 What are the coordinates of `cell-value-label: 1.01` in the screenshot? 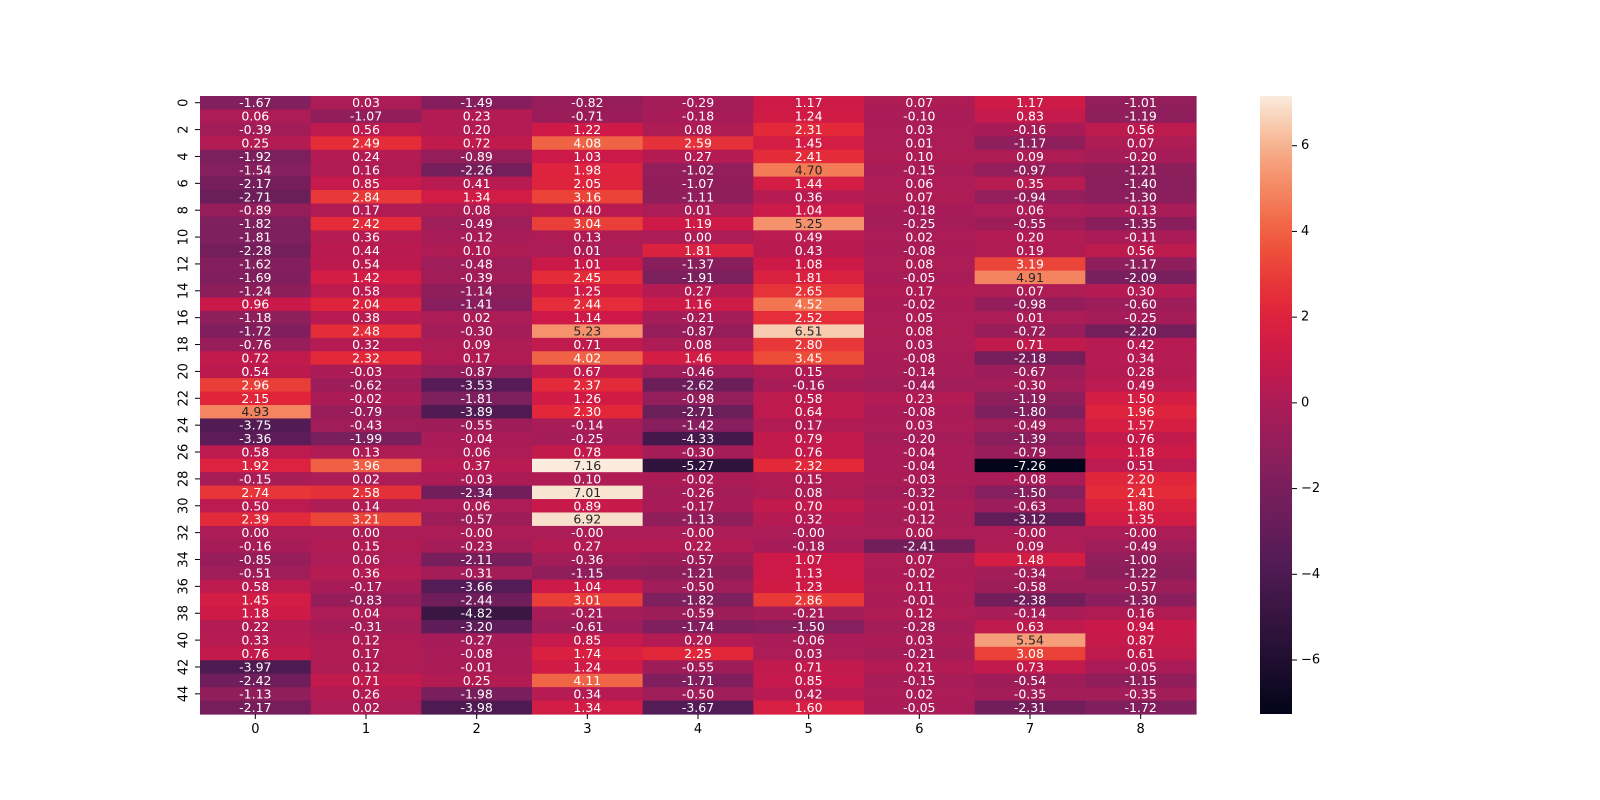 It's located at (587, 263).